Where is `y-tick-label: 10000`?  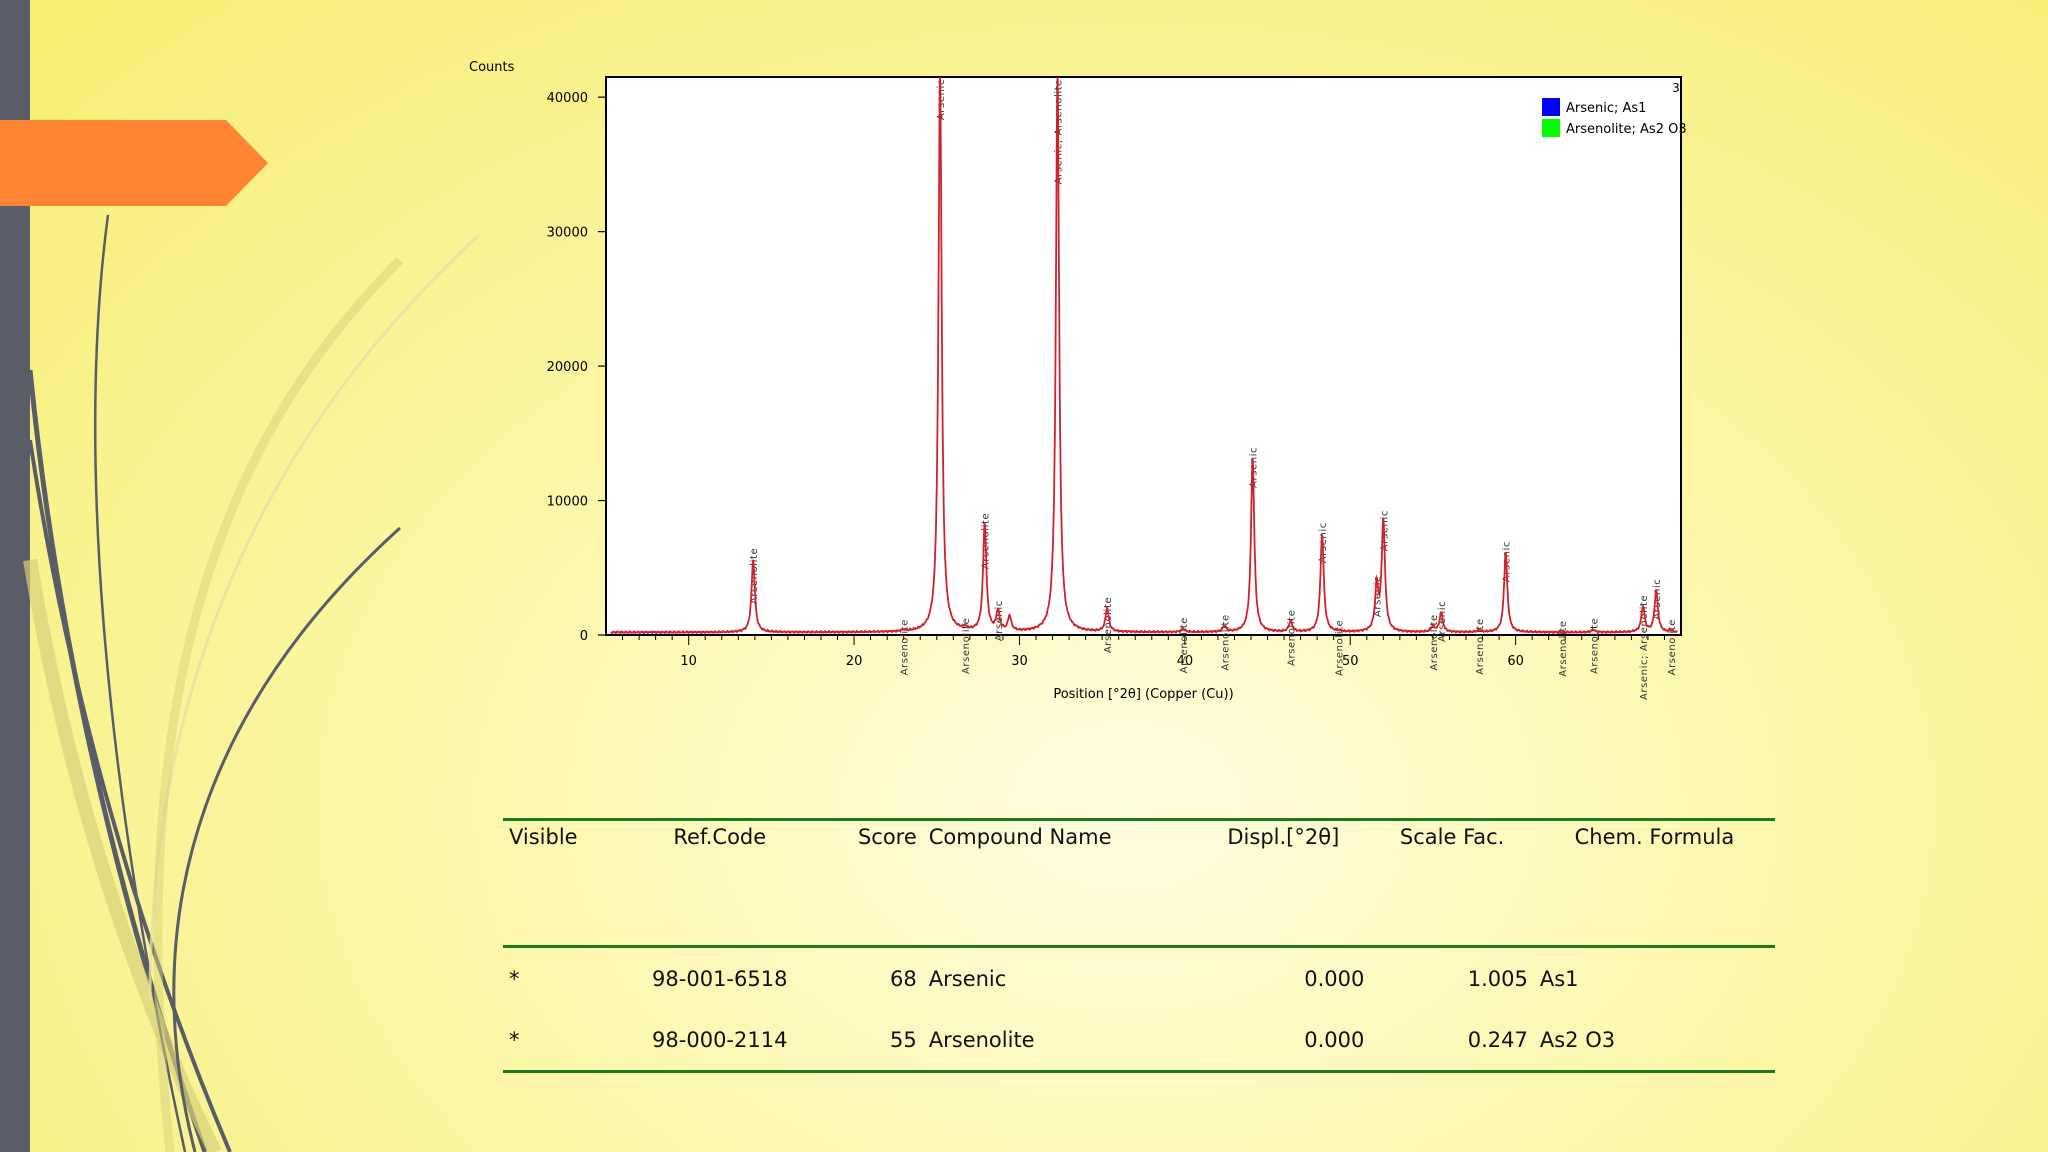 y-tick-label: 10000 is located at coordinates (567, 502).